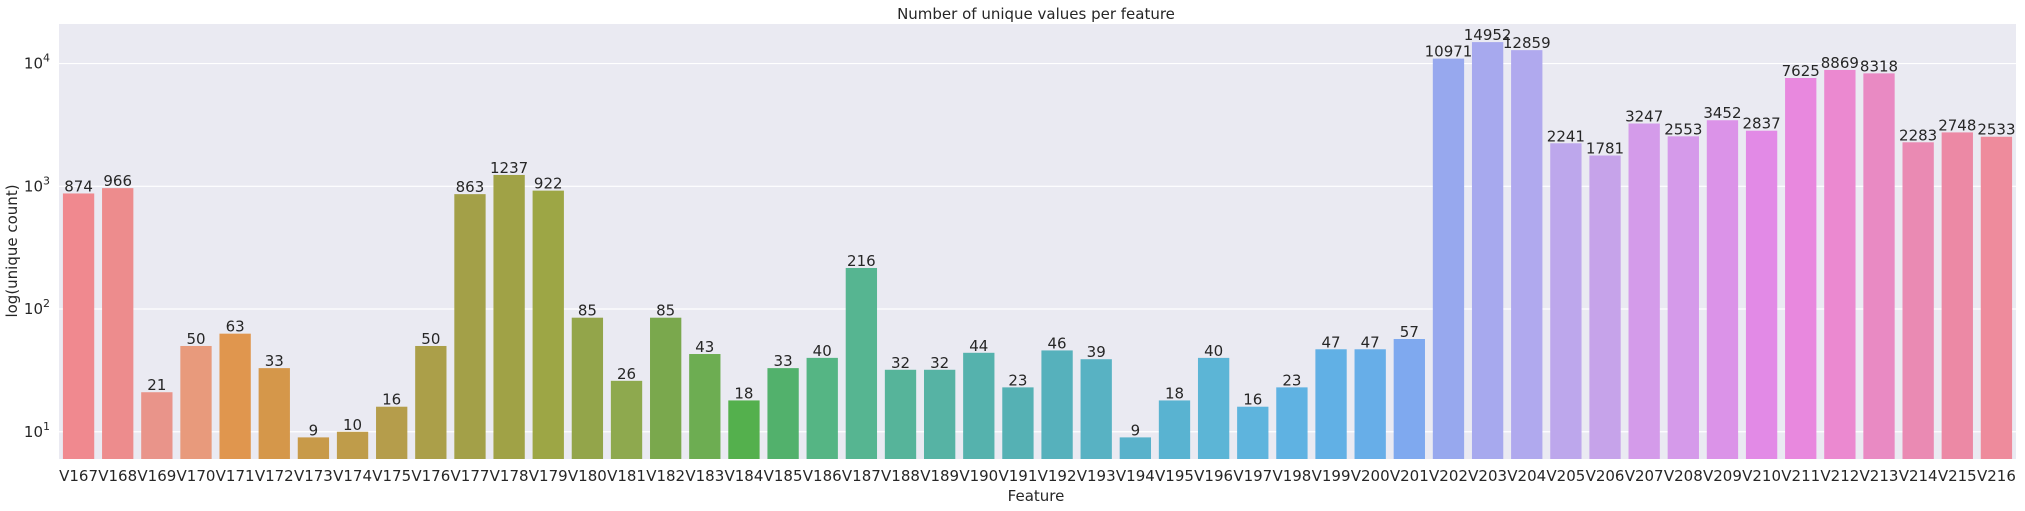 The image size is (2025, 511). What do you see at coordinates (1409, 476) in the screenshot?
I see `x-tick-label: V201` at bounding box center [1409, 476].